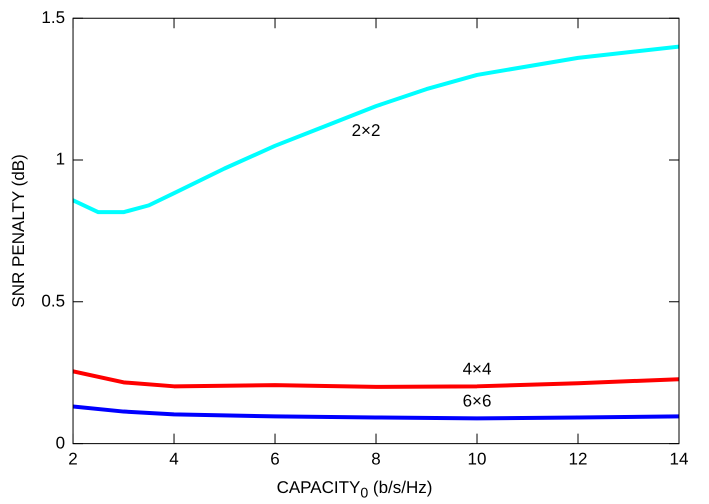 This screenshot has height=504, width=709. What do you see at coordinates (376, 458) in the screenshot?
I see `x-tick-label: 8` at bounding box center [376, 458].